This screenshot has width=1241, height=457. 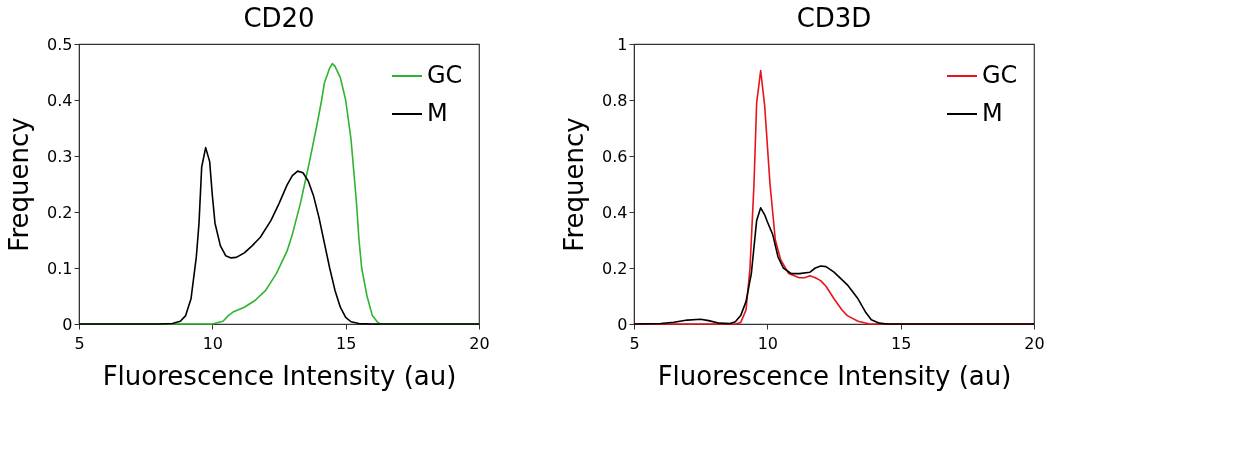 I want to click on y-tick-label: 0.8, so click(x=615, y=100).